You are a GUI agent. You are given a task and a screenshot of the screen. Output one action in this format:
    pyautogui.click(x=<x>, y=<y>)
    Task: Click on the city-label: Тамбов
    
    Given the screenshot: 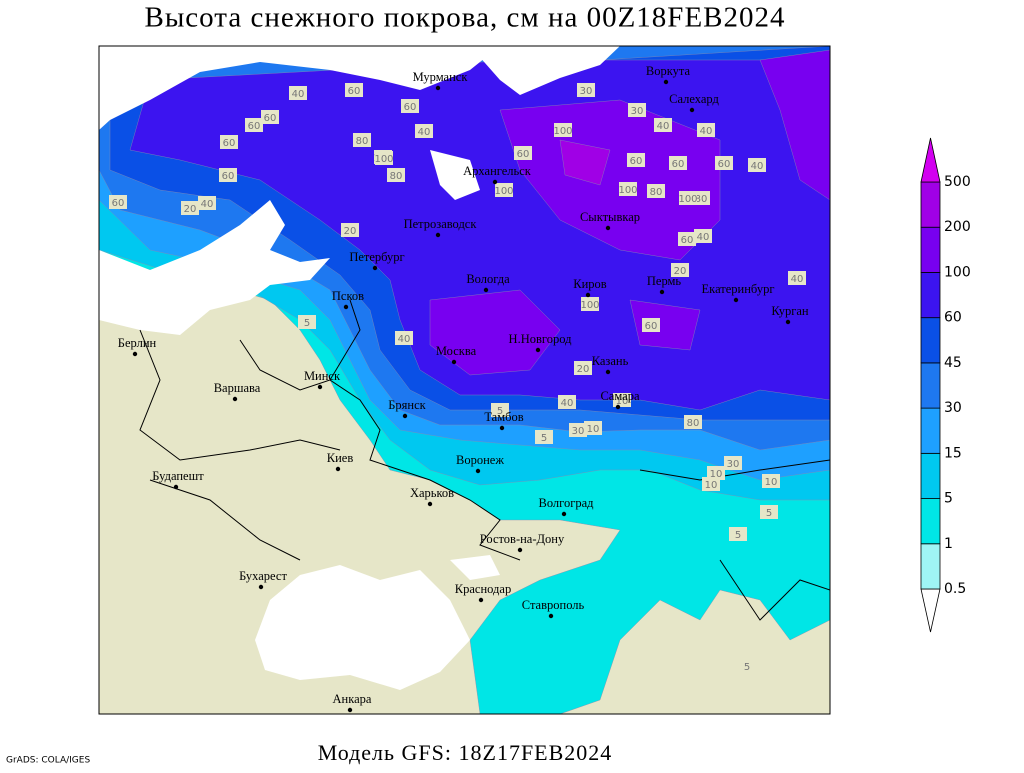 What is the action you would take?
    pyautogui.click(x=503, y=417)
    